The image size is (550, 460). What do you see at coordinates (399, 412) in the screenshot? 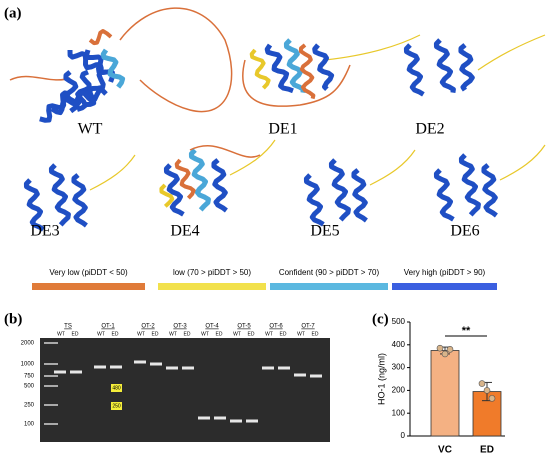
I see `y-tick-label: 100` at bounding box center [399, 412].